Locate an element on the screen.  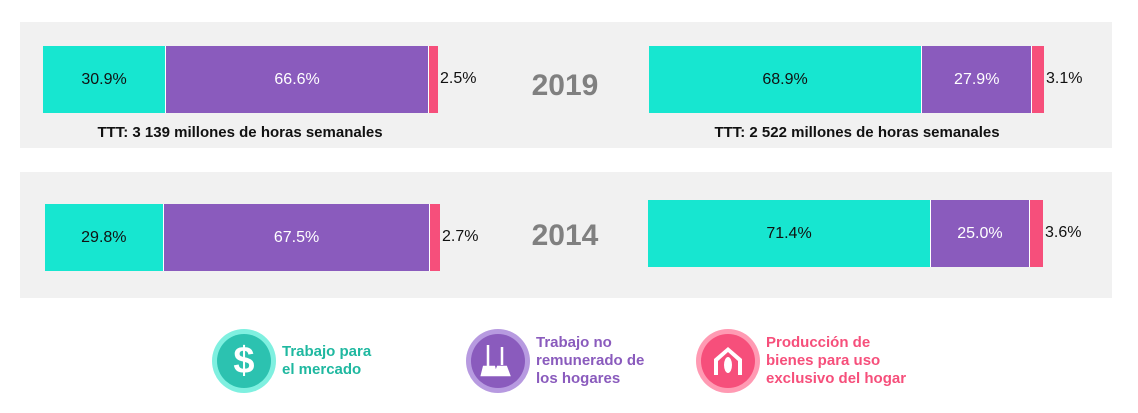
year-label-2019: 2019 is located at coordinates (565, 85).